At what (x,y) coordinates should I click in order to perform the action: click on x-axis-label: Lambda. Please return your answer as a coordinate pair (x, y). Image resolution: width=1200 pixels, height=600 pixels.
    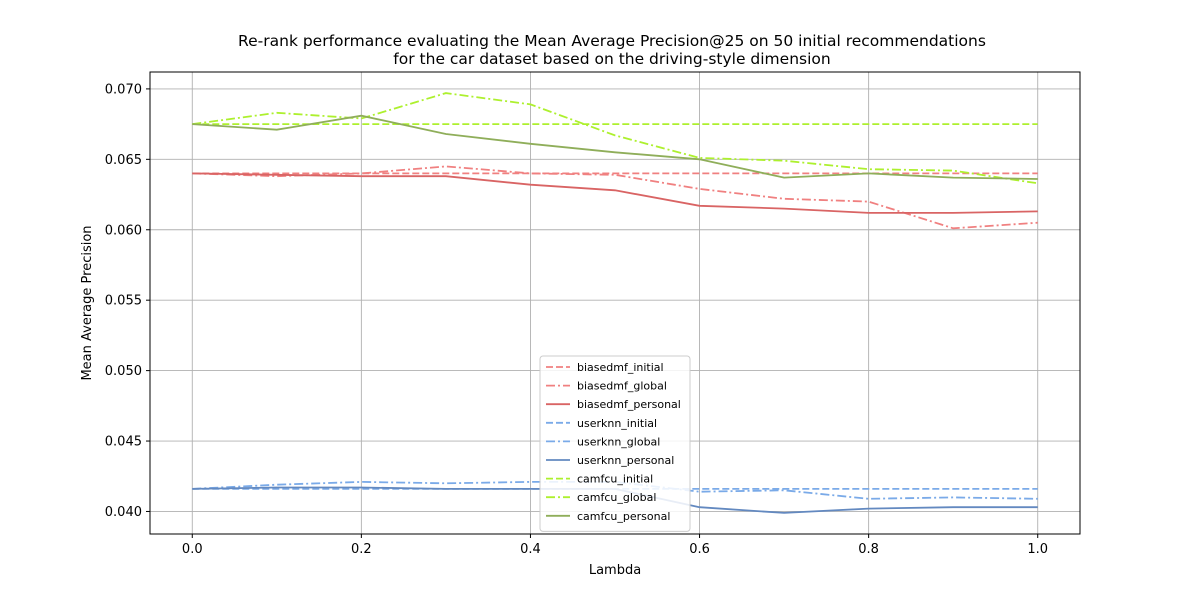
    Looking at the image, I should click on (615, 570).